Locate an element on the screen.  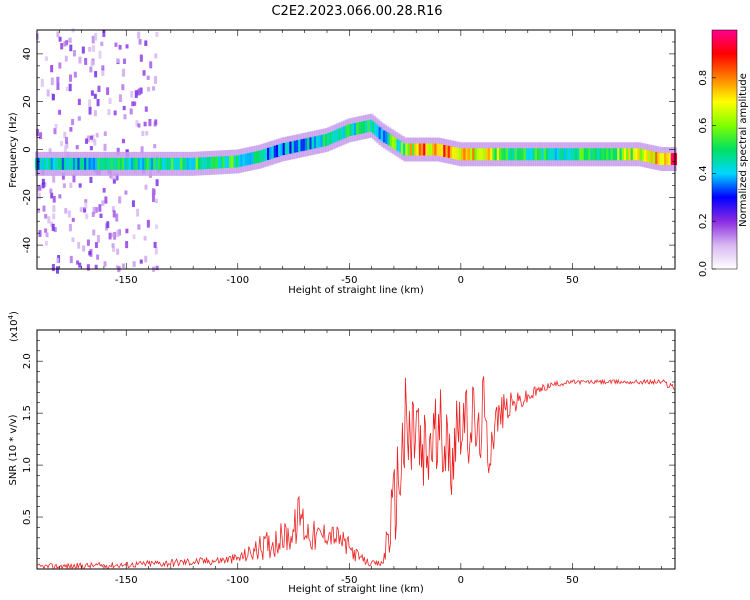
snr-multiplier-exponent: 4 is located at coordinates (11, 316).